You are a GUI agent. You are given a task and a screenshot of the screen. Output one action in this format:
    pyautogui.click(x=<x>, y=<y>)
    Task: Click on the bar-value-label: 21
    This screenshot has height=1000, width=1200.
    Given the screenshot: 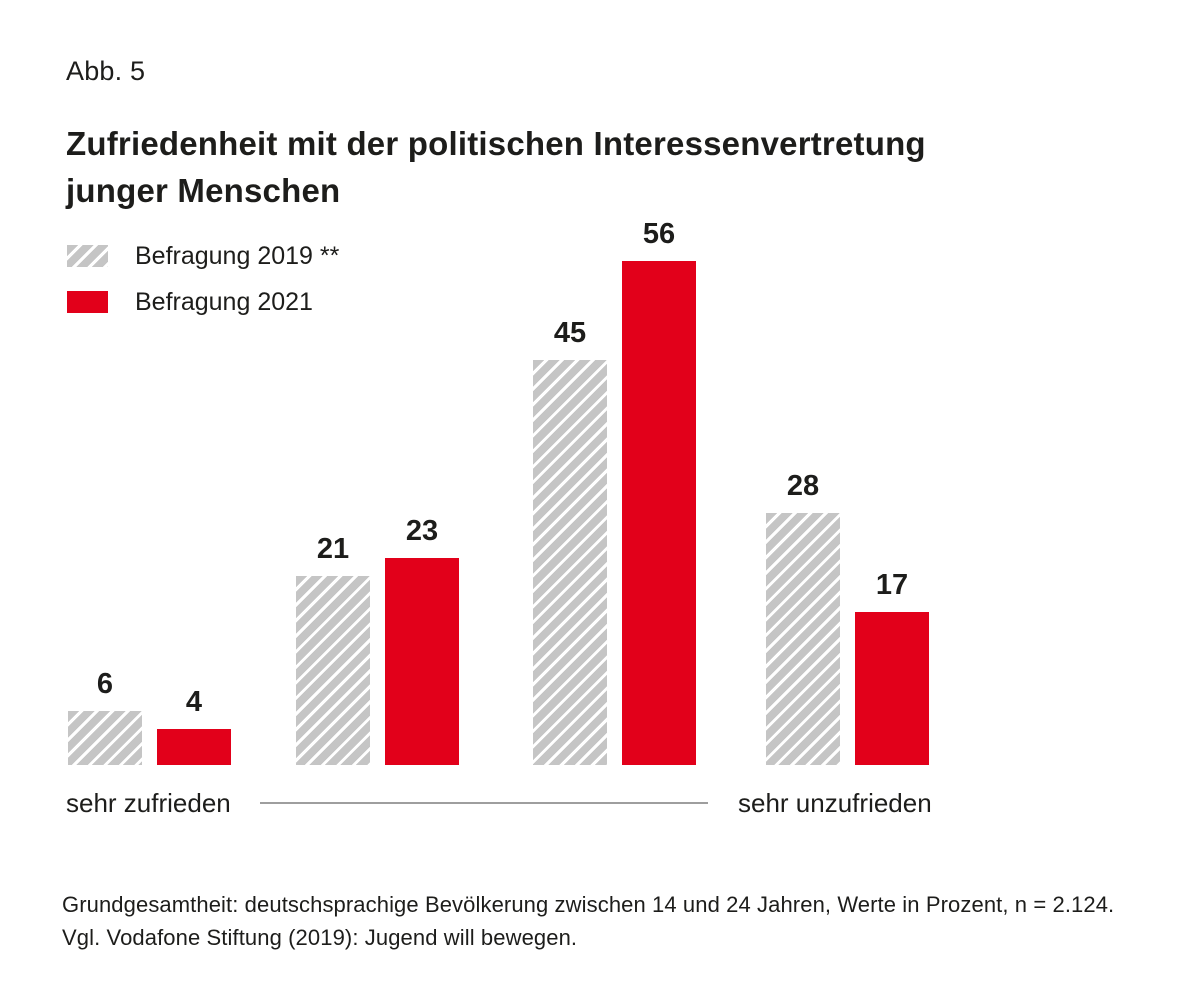 What is the action you would take?
    pyautogui.click(x=333, y=549)
    